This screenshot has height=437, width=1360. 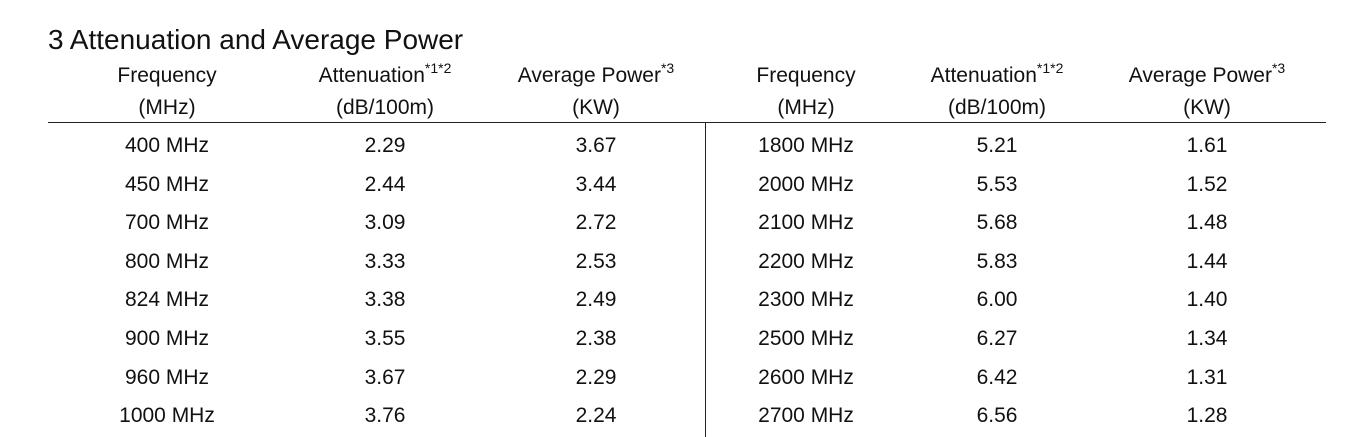 What do you see at coordinates (385, 184) in the screenshot?
I see `table-cell: 2.44` at bounding box center [385, 184].